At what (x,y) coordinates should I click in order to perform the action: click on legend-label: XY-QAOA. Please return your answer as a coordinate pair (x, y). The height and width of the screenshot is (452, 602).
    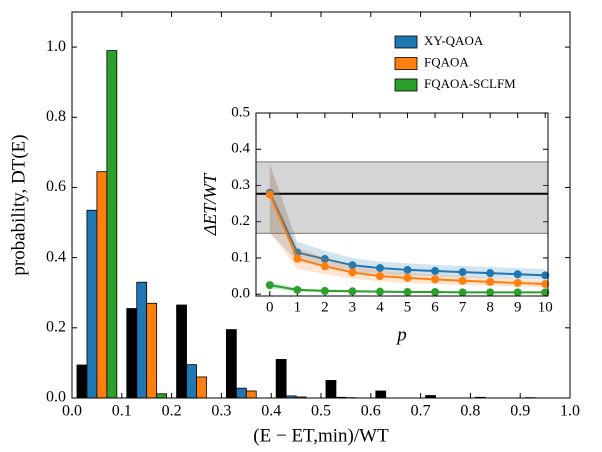
    Looking at the image, I should click on (454, 40).